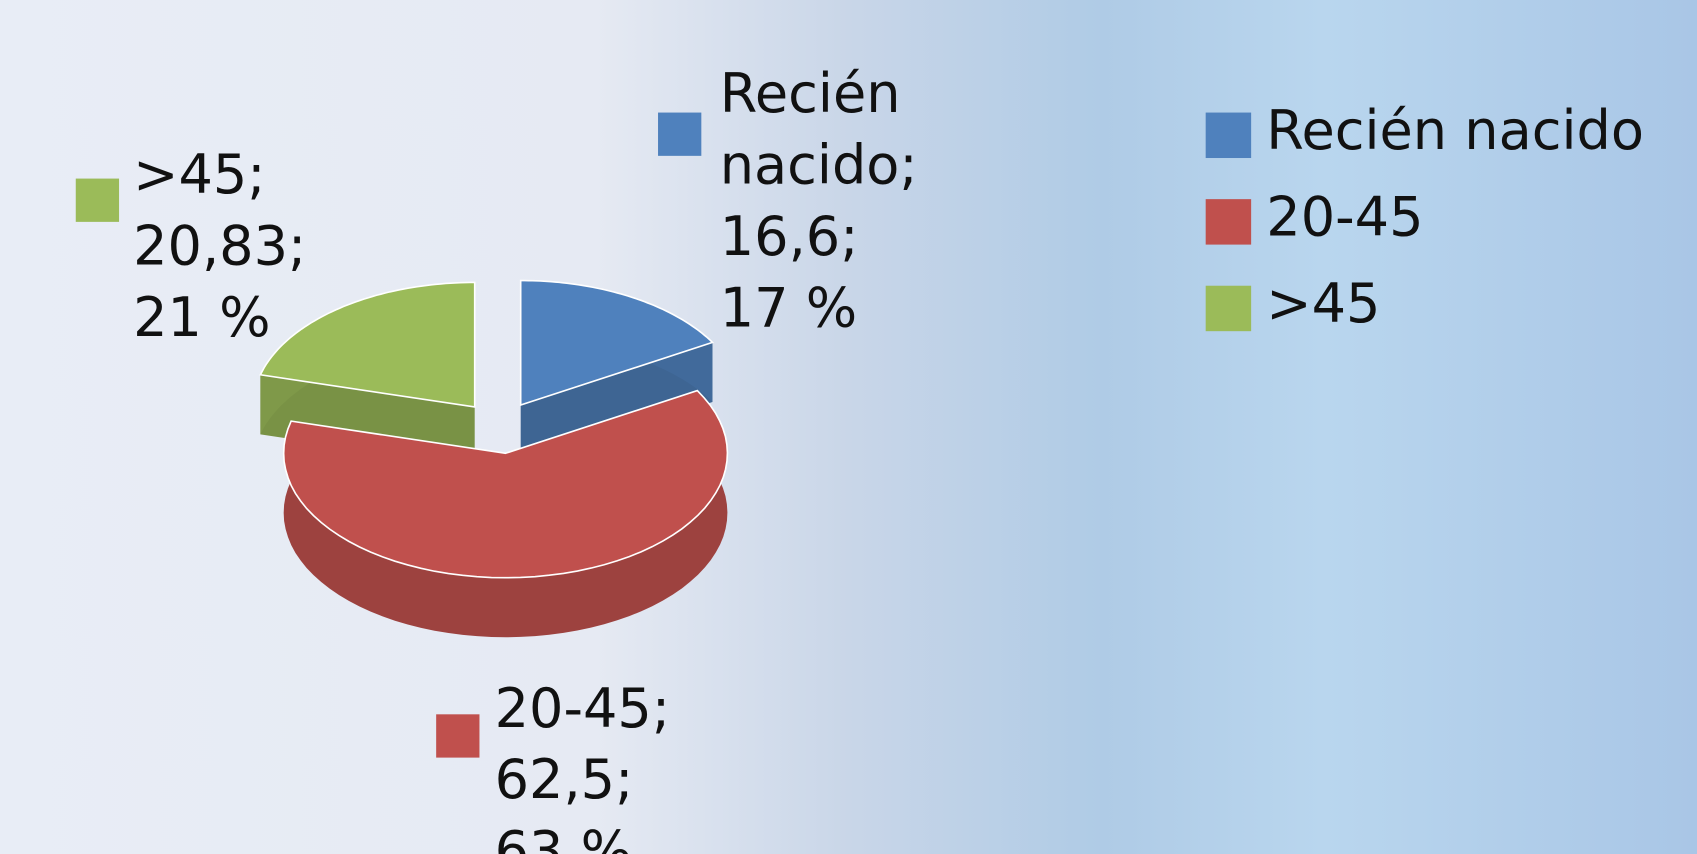 The width and height of the screenshot is (1697, 854). What do you see at coordinates (810, 93) in the screenshot?
I see `data-label: Recién` at bounding box center [810, 93].